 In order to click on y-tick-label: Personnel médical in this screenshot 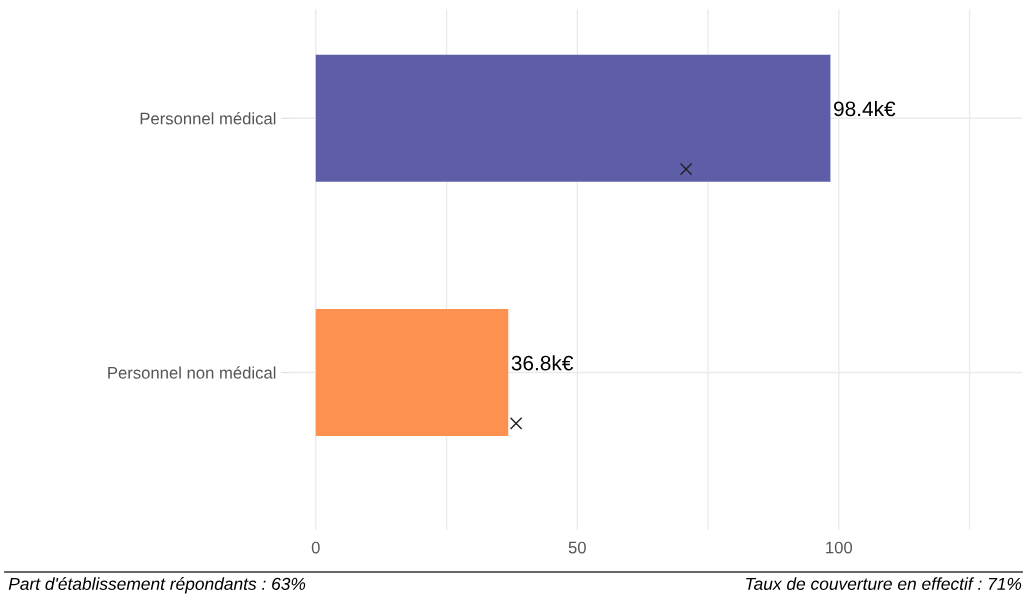, I will do `click(208, 118)`.